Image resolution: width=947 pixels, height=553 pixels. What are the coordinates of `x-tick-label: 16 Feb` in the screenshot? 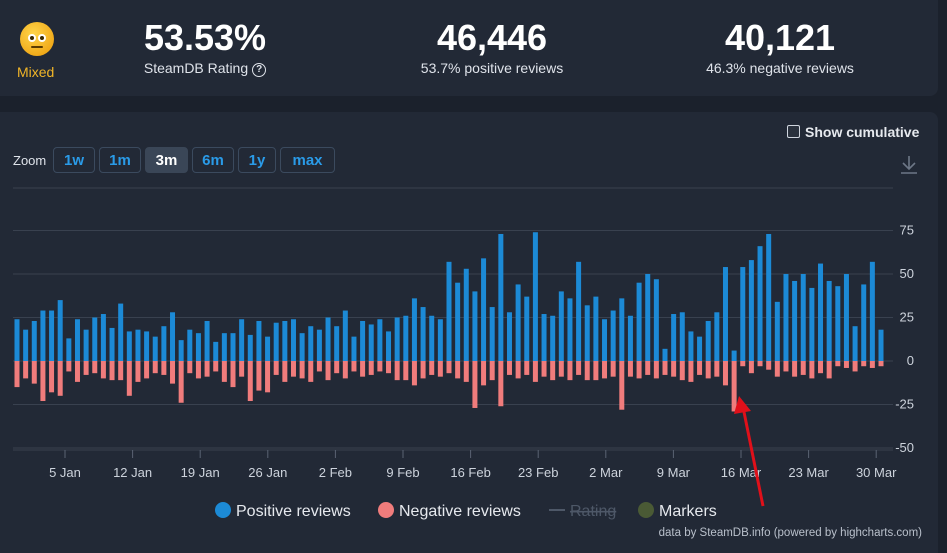 It's located at (470, 472).